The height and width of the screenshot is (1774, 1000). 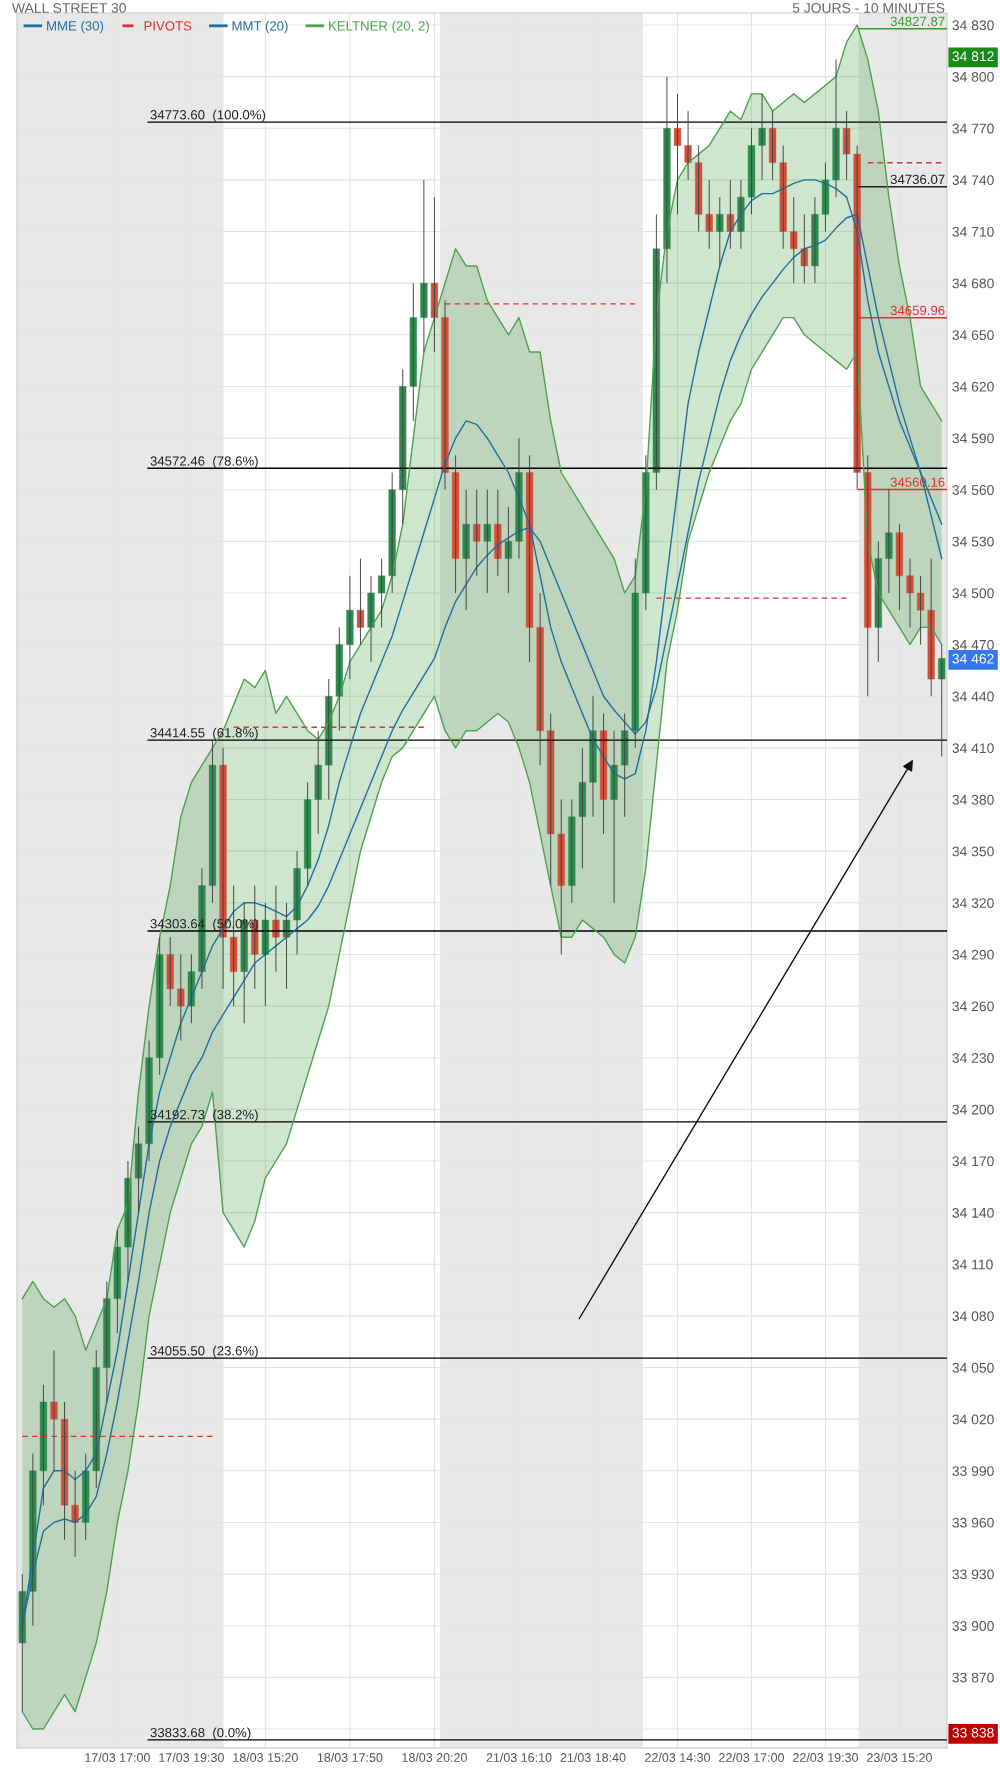 What do you see at coordinates (973, 1058) in the screenshot?
I see `y-tick-label: 34 230` at bounding box center [973, 1058].